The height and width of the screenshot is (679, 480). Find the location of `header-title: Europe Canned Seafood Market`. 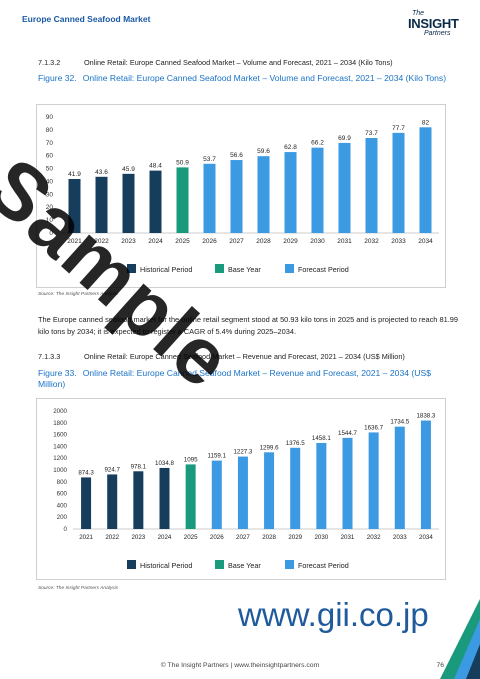

header-title: Europe Canned Seafood Market is located at coordinates (86, 19).